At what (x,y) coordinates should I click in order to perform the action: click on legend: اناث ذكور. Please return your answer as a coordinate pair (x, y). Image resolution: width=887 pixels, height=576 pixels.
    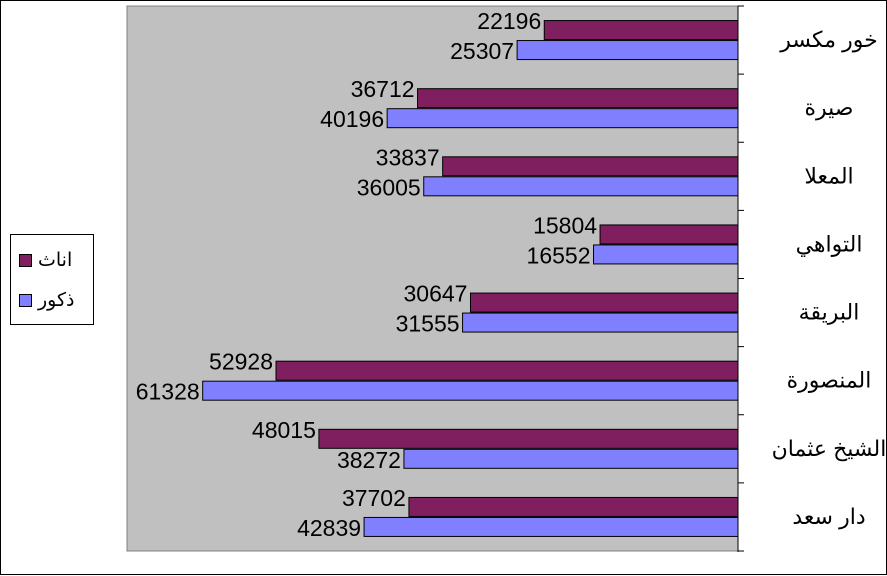
    Looking at the image, I should click on (52, 279).